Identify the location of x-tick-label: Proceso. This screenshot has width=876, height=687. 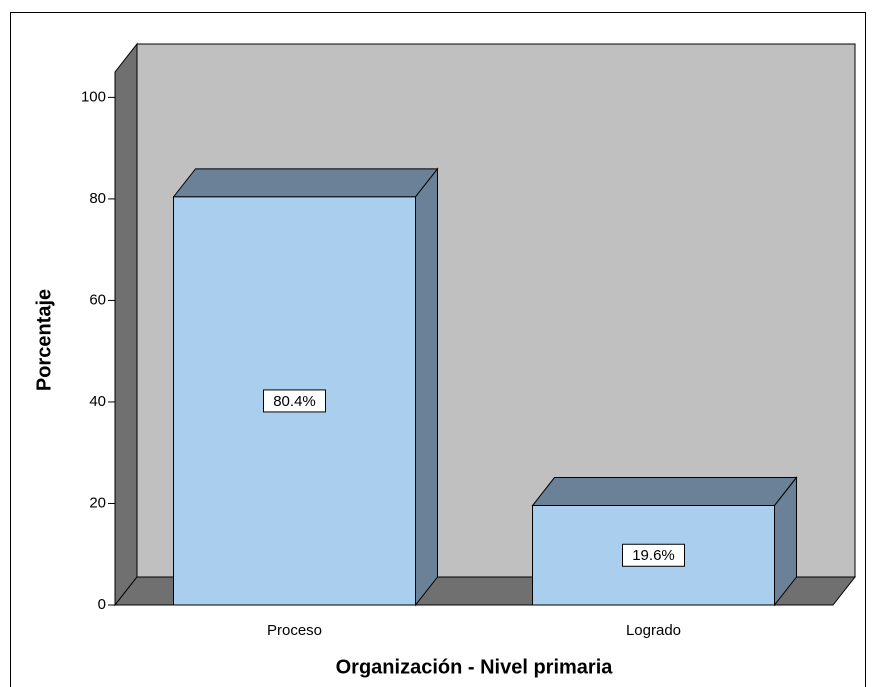
(294, 630).